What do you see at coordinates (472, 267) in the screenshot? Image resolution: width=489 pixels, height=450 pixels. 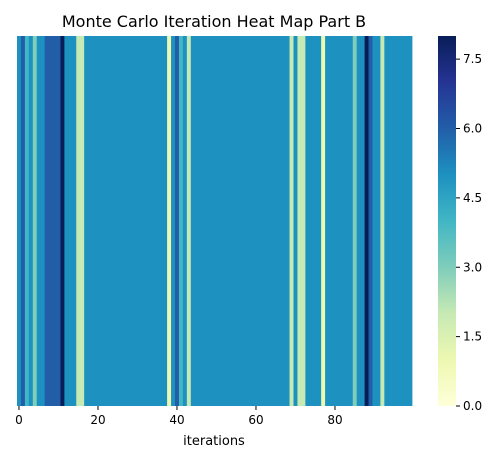 I see `colorbar-tick-label: 3.0` at bounding box center [472, 267].